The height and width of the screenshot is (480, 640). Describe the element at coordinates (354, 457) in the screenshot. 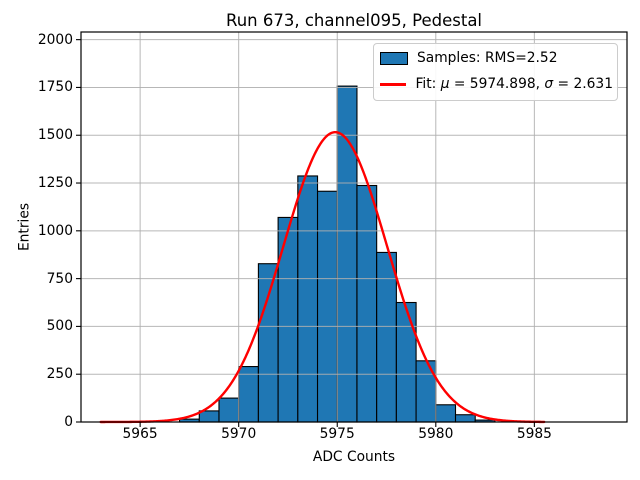

I see `x-axis-label: ADC Counts` at that location.